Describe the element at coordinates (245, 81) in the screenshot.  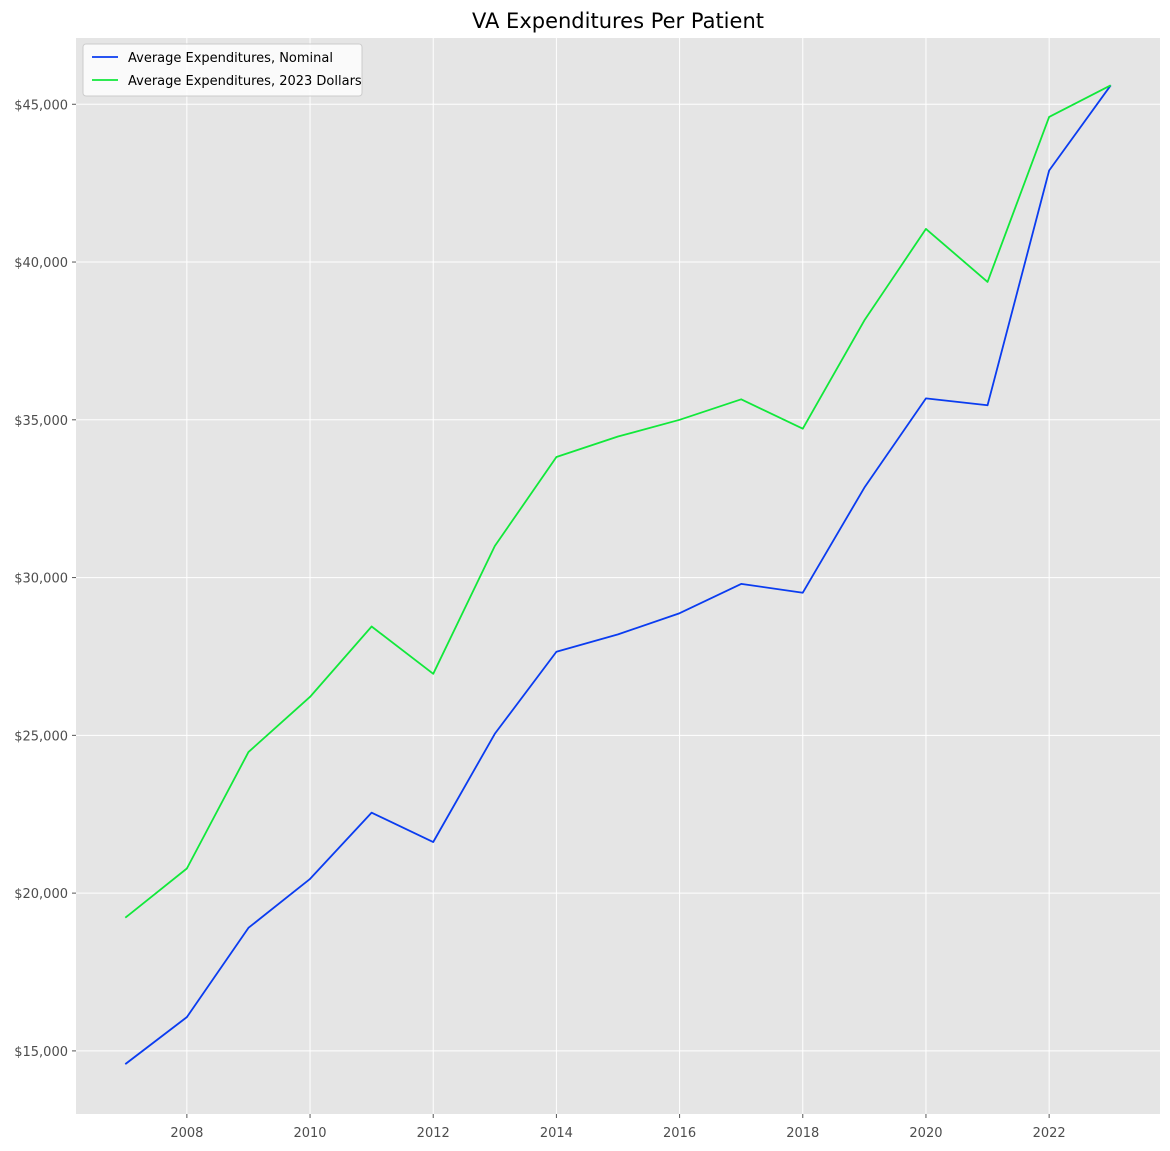
I see `legend-label: Average Expenditures, 2023 Dollars` at that location.